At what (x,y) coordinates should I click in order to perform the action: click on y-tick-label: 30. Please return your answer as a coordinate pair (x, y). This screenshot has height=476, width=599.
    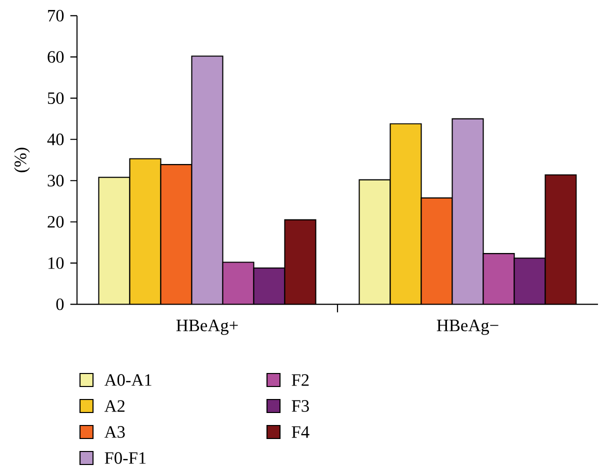
    Looking at the image, I should click on (56, 180).